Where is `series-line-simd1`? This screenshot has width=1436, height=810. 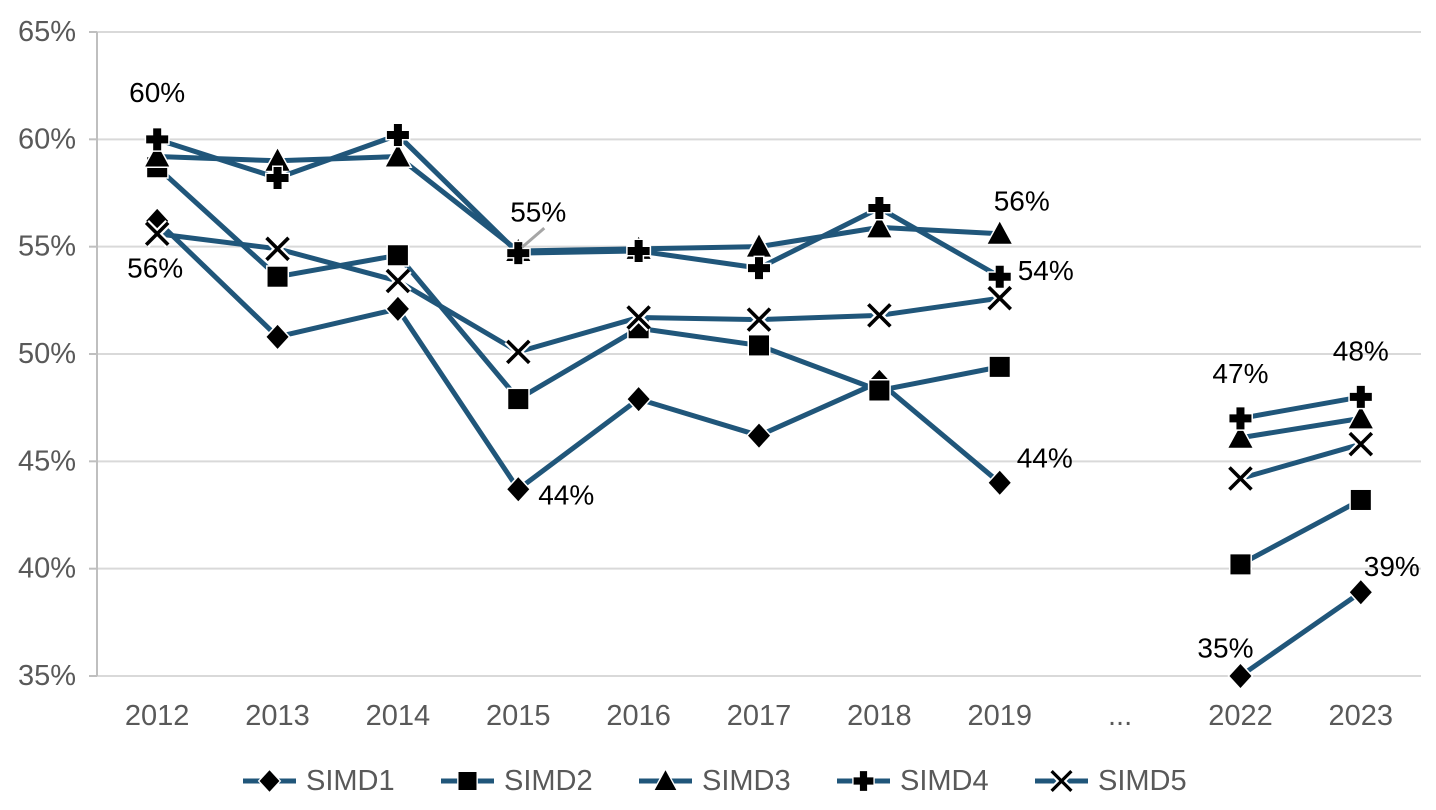
series-line-simd1 is located at coordinates (1301, 634).